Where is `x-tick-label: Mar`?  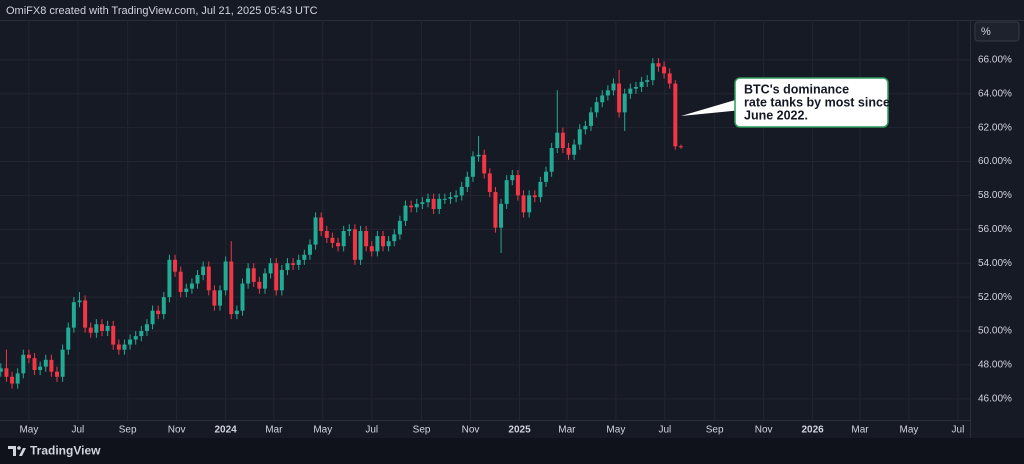
x-tick-label: Mar is located at coordinates (860, 430).